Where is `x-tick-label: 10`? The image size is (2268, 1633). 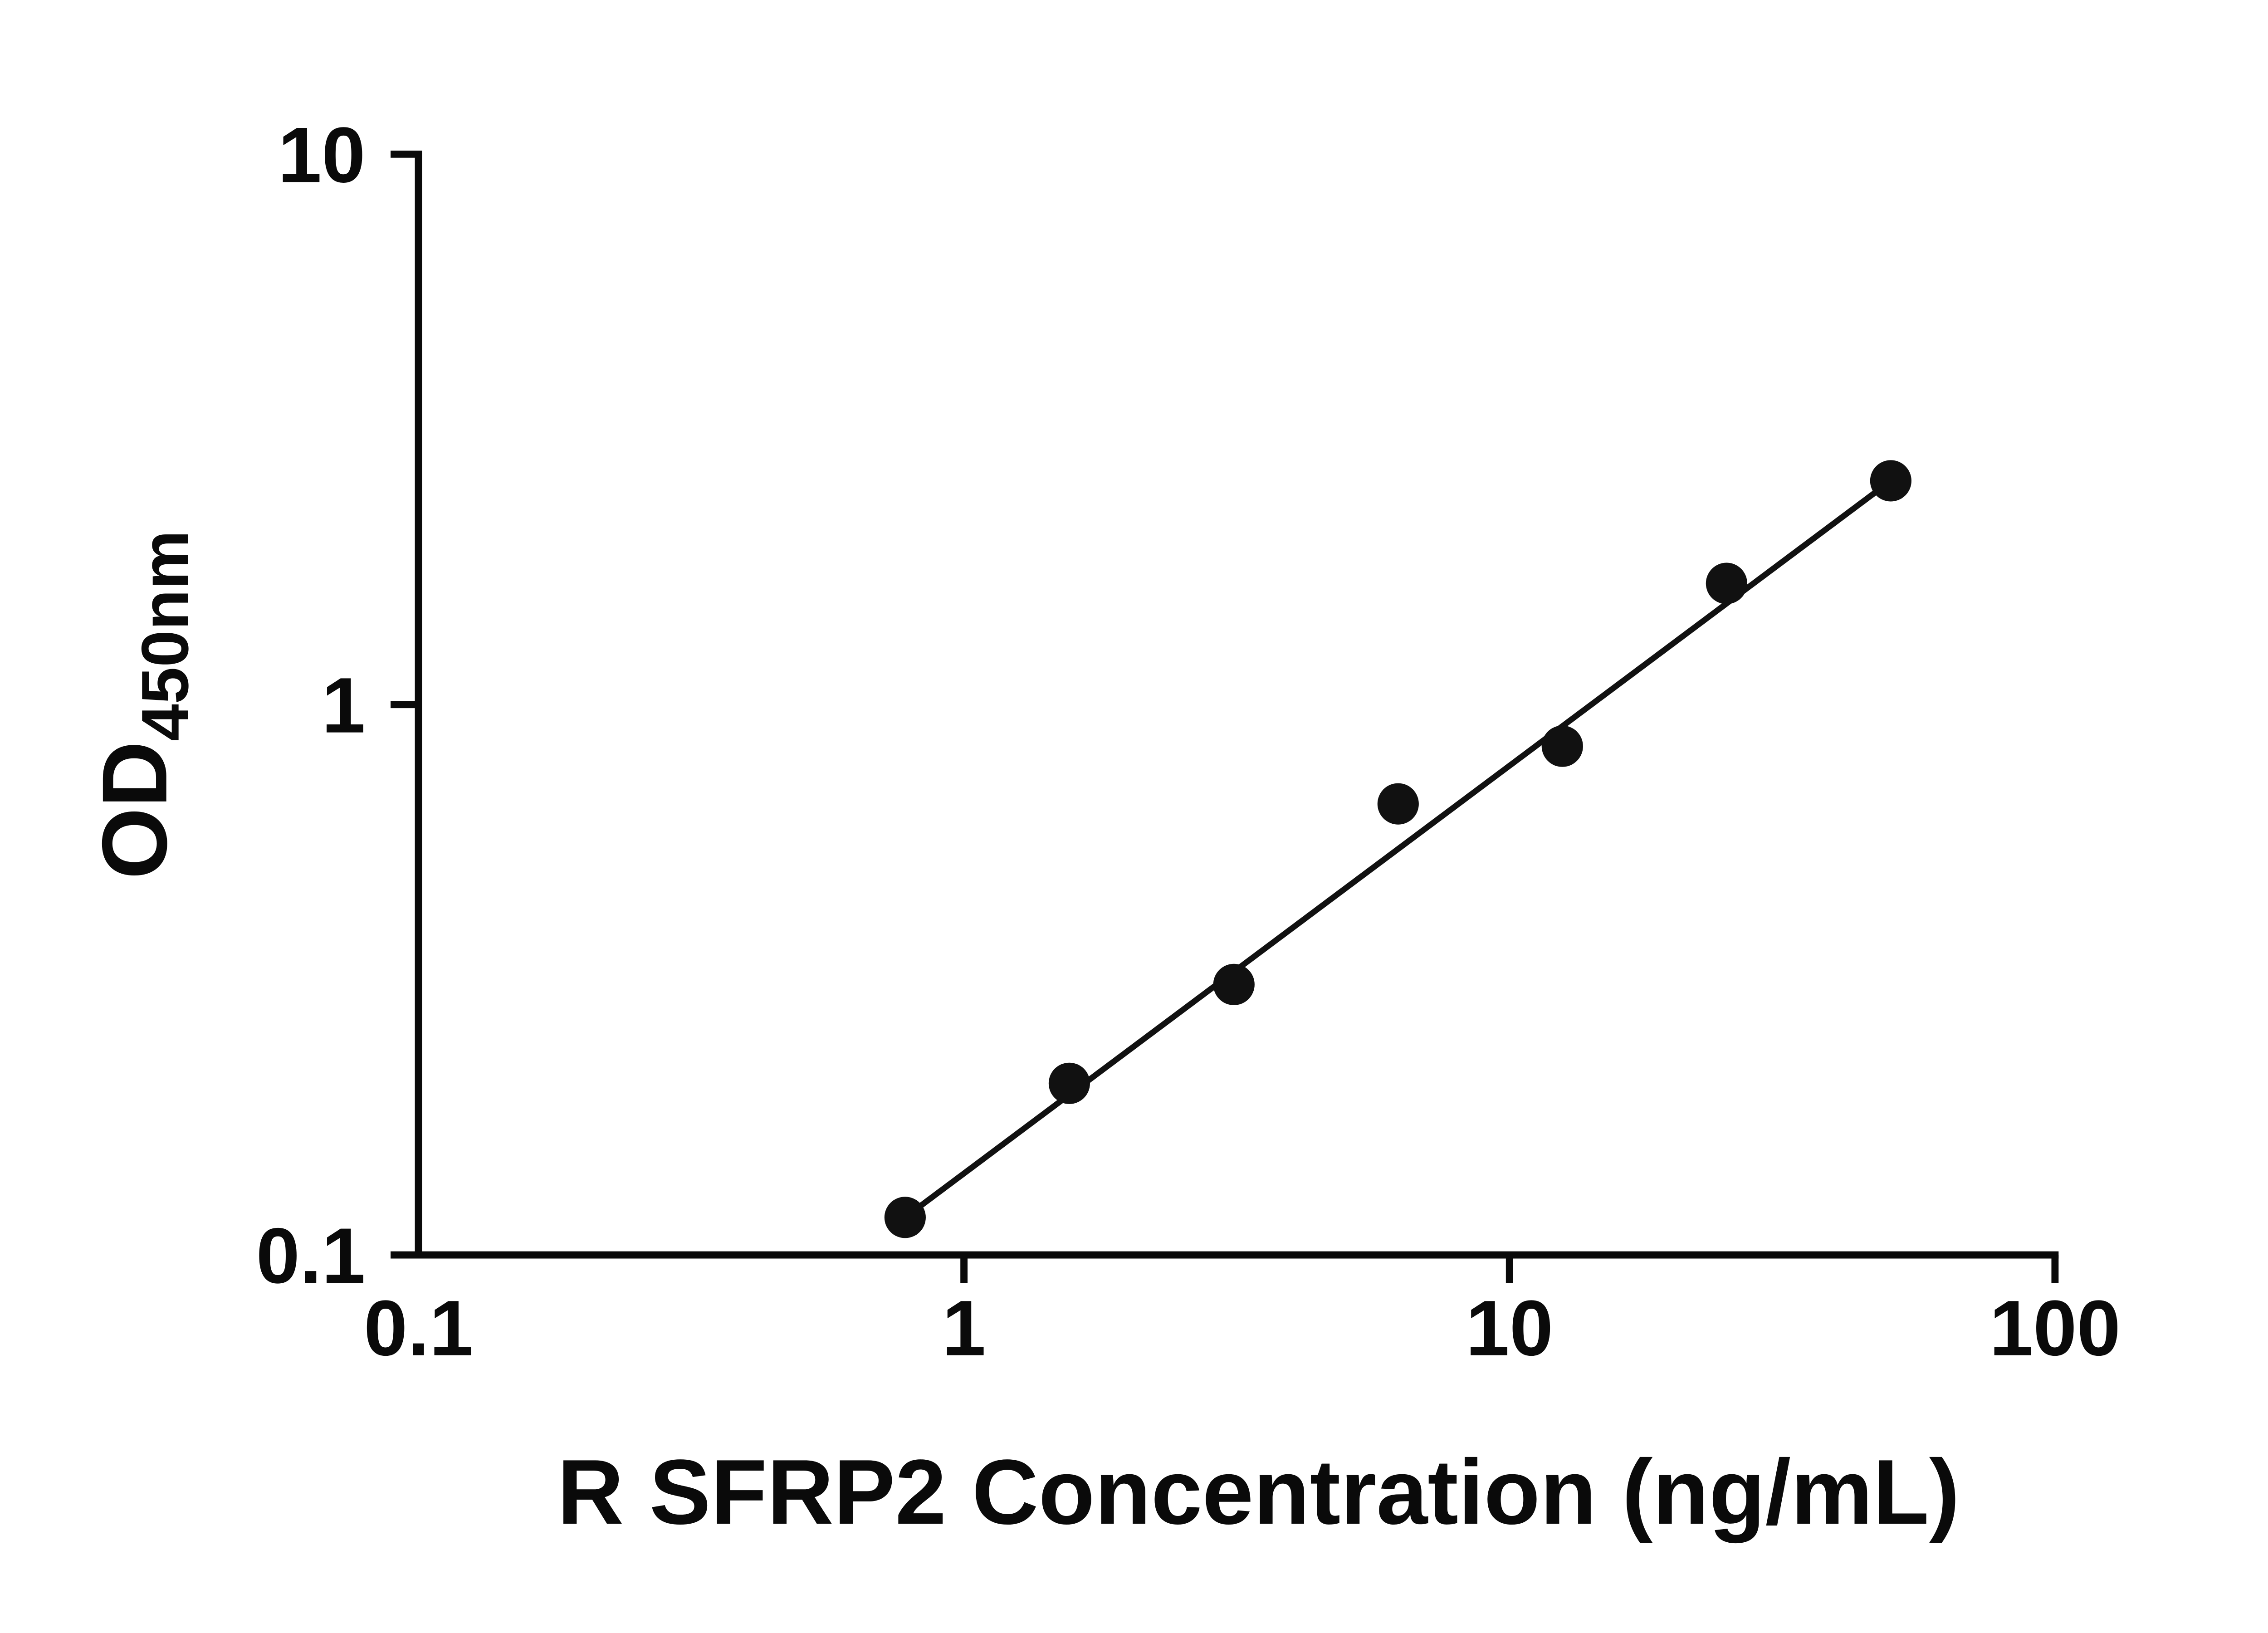
x-tick-label: 10 is located at coordinates (1509, 1328).